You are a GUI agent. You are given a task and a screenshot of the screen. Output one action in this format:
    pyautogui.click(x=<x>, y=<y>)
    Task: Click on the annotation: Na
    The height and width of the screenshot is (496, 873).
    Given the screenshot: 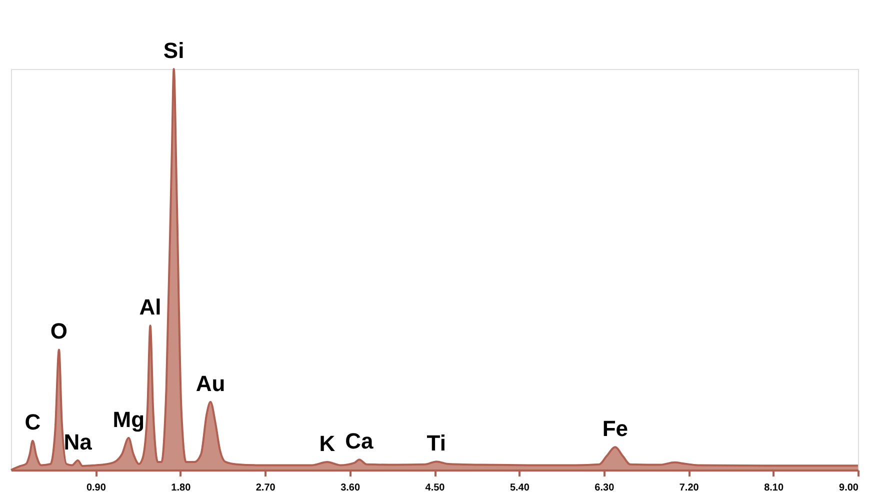 What is the action you would take?
    pyautogui.click(x=78, y=441)
    